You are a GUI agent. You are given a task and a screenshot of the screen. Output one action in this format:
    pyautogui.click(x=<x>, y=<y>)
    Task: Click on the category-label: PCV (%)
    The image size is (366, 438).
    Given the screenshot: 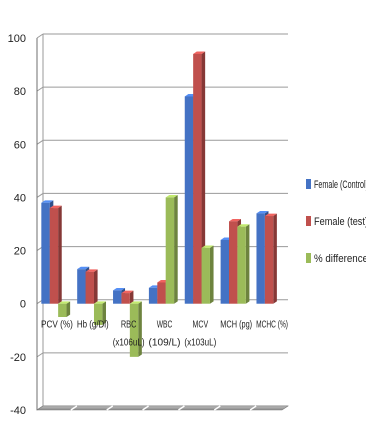 What is the action you would take?
    pyautogui.click(x=57, y=325)
    